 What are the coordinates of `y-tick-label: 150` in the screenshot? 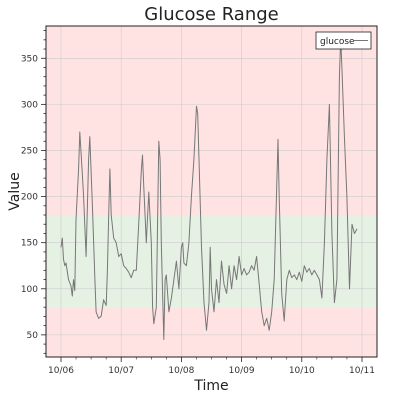 It's located at (29, 244).